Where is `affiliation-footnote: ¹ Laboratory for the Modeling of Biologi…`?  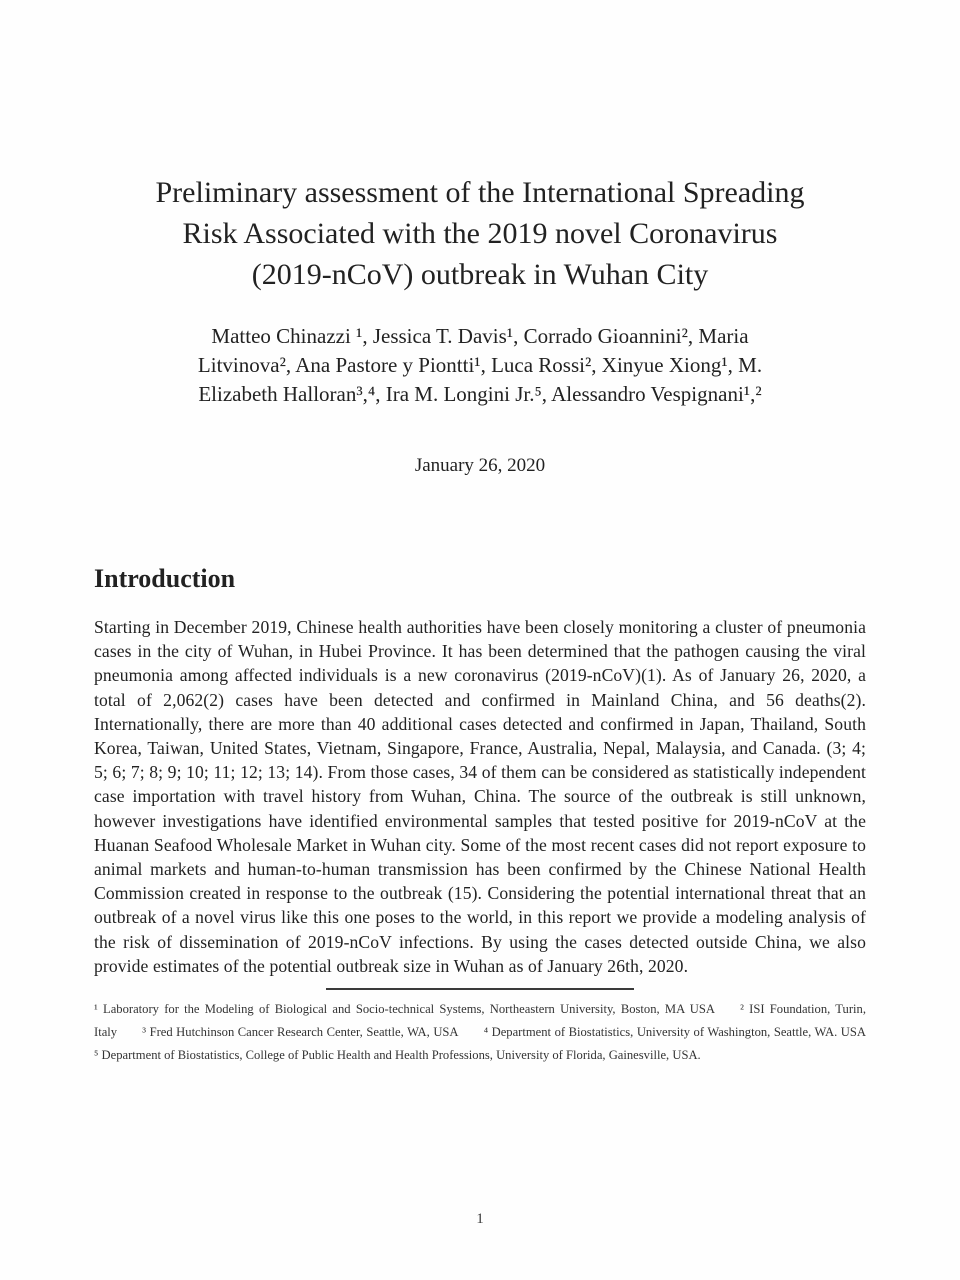
affiliation-footnote: ¹ Laboratory for the Modeling of Biologi… is located at coordinates (480, 1032).